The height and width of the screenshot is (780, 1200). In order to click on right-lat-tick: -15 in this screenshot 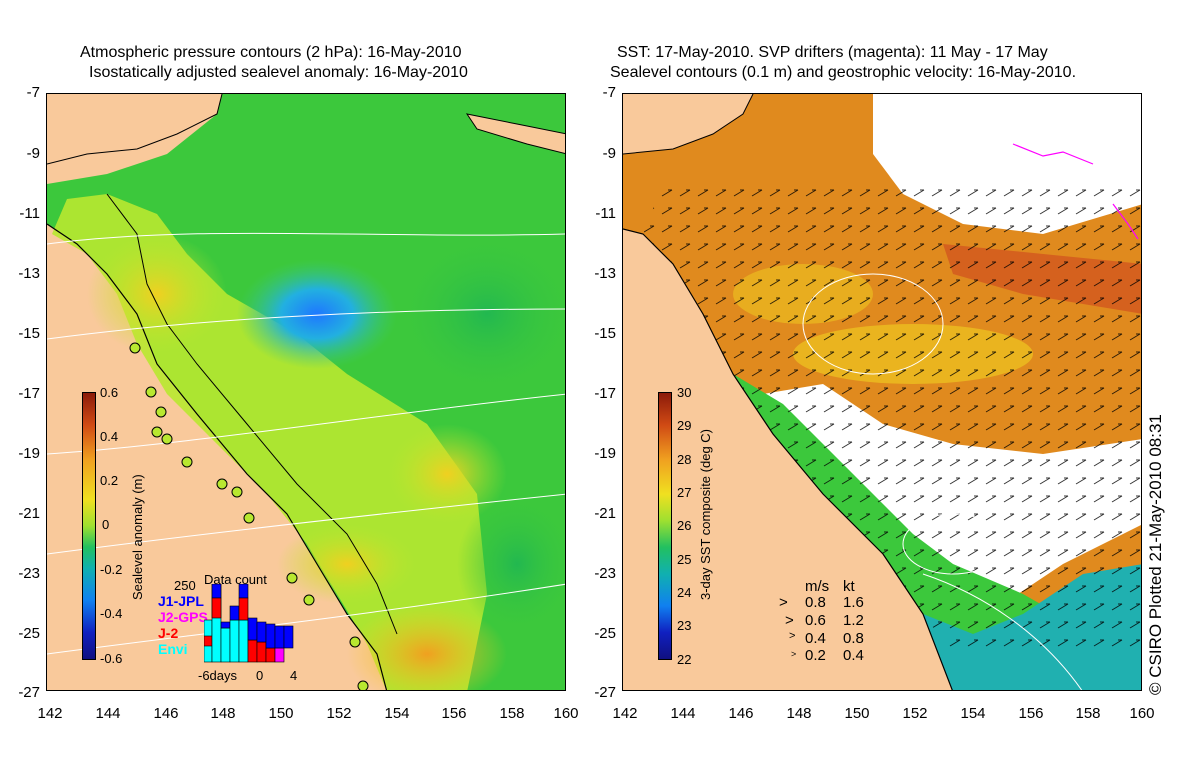, I will do `click(605, 333)`.